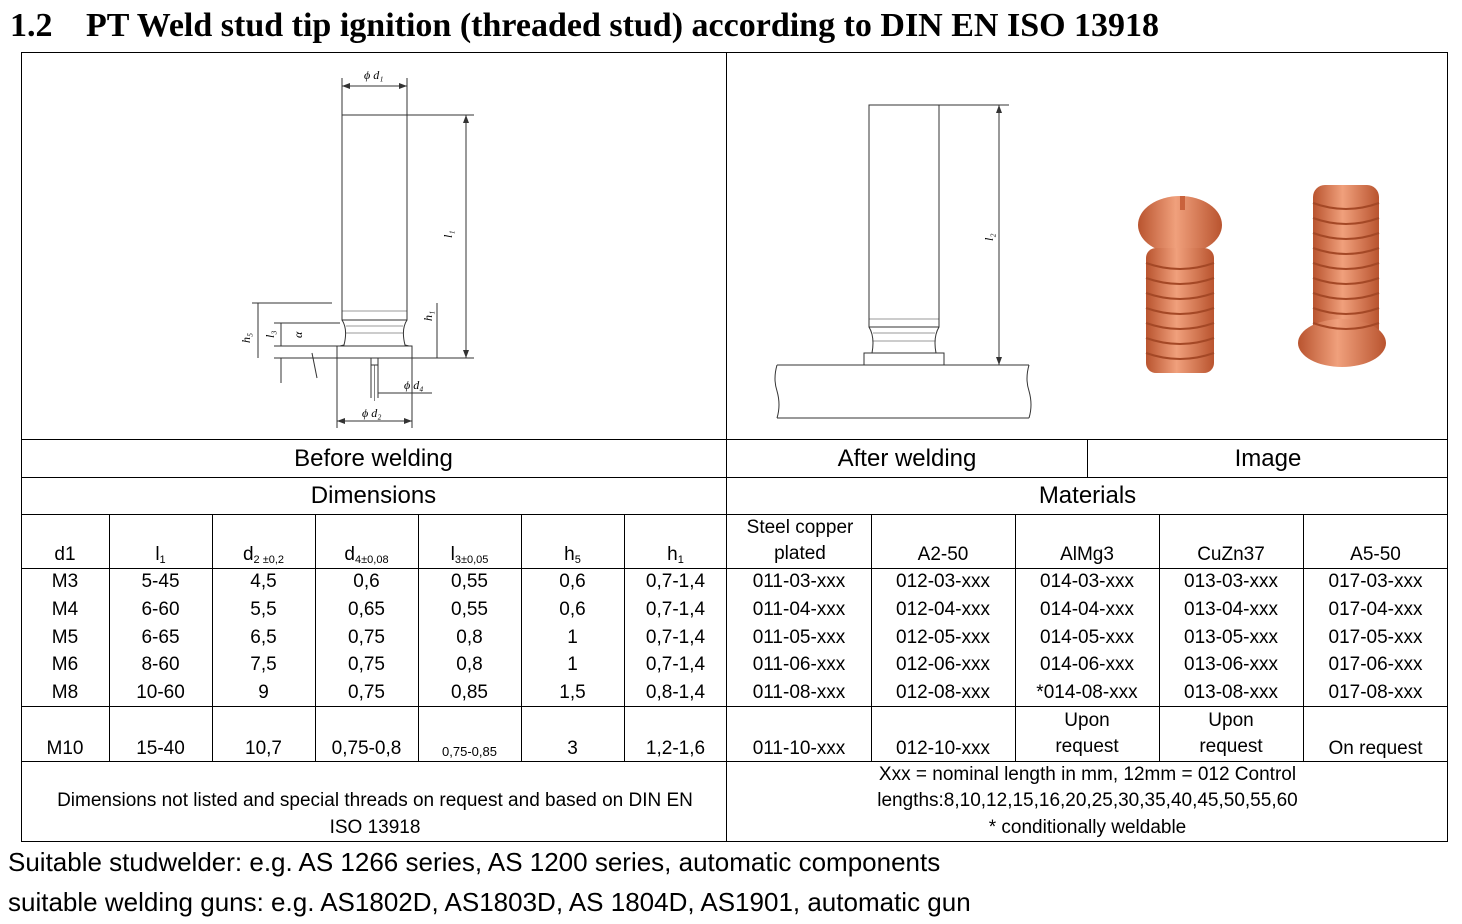 This screenshot has height=924, width=1462. Describe the element at coordinates (65, 554) in the screenshot. I see `col-header-d1: d1` at that location.